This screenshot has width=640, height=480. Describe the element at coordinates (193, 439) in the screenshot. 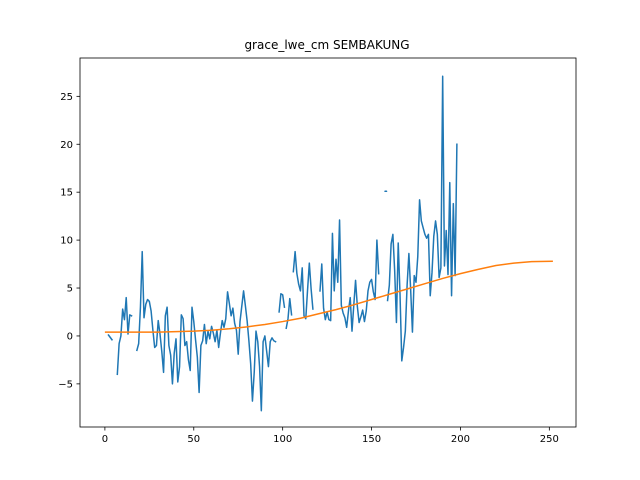

I see `x-tick-label: 50` at that location.